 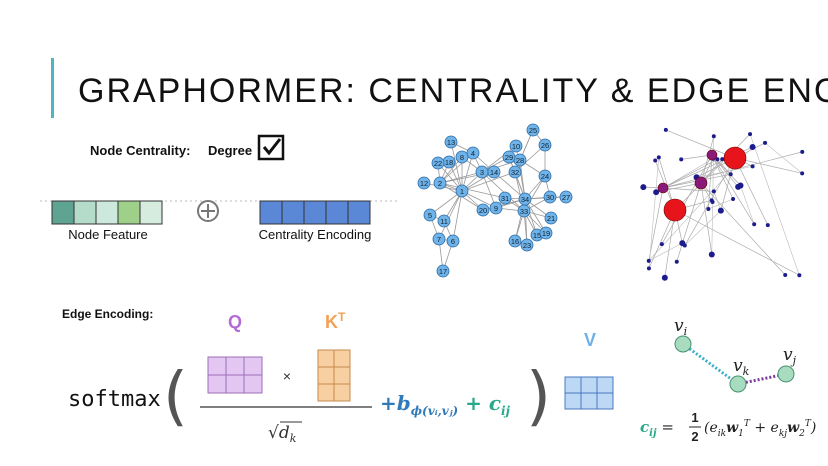 I want to click on node-label: 27, so click(x=566, y=197).